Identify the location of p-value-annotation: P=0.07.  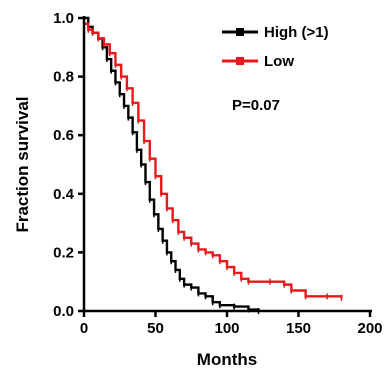
(256, 105).